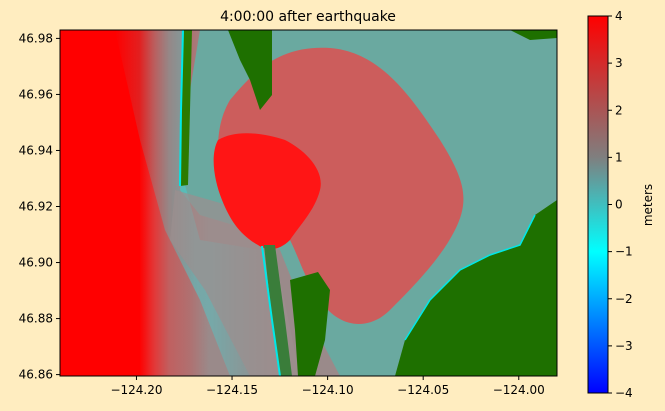 Image resolution: width=665 pixels, height=411 pixels. I want to click on y-tick-label: 46.94, so click(36, 150).